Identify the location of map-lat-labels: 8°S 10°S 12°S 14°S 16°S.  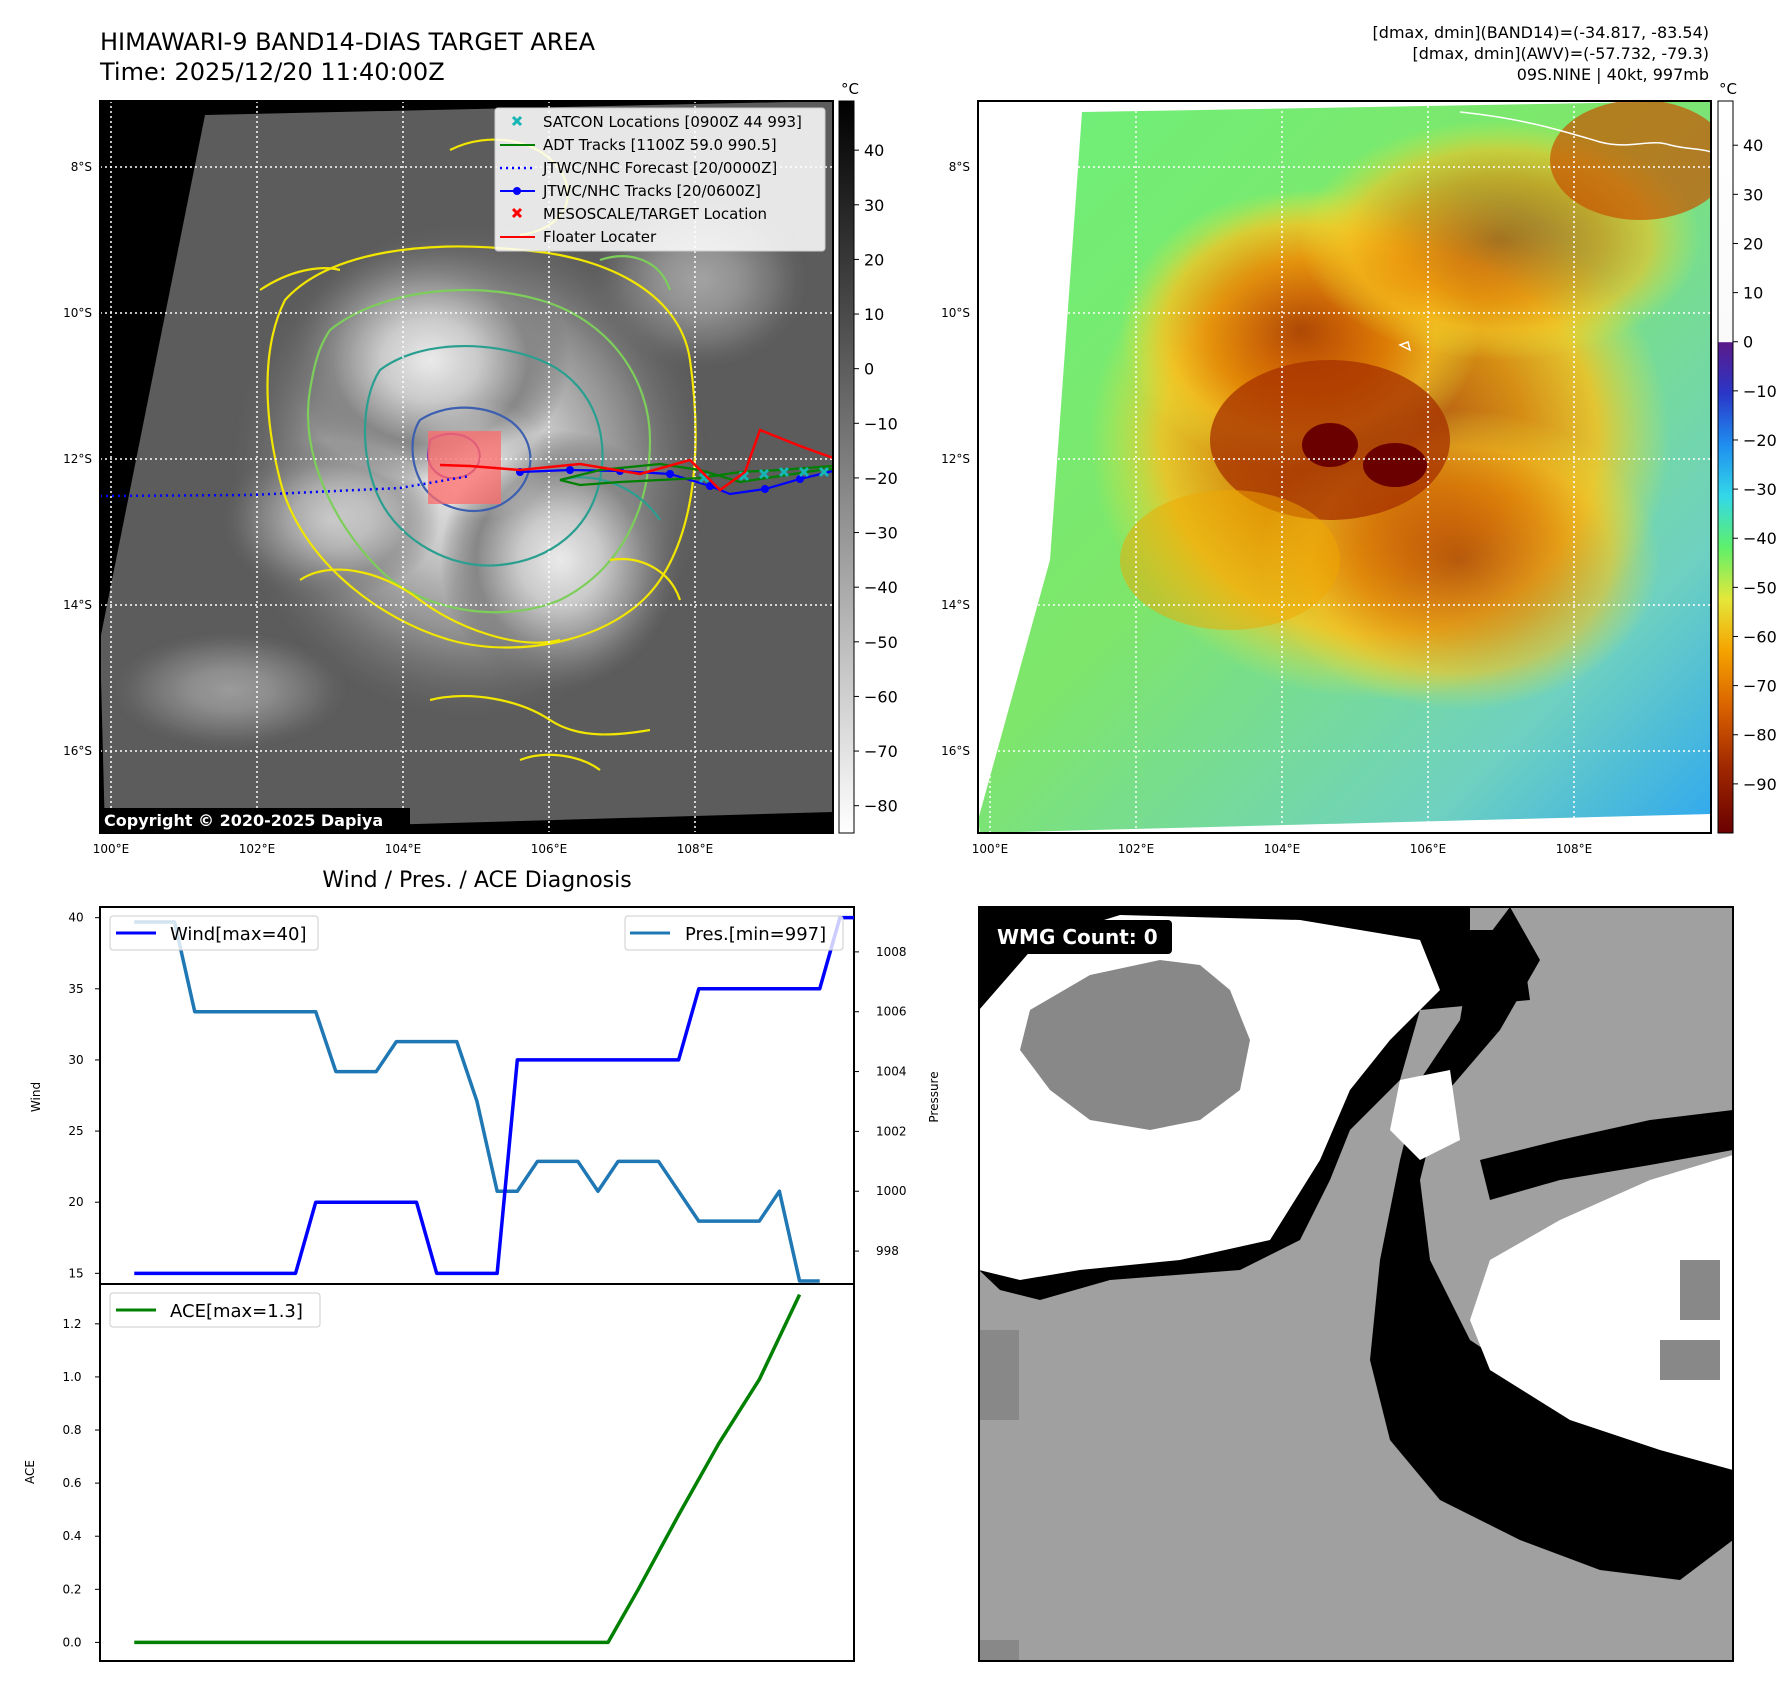
(77, 459).